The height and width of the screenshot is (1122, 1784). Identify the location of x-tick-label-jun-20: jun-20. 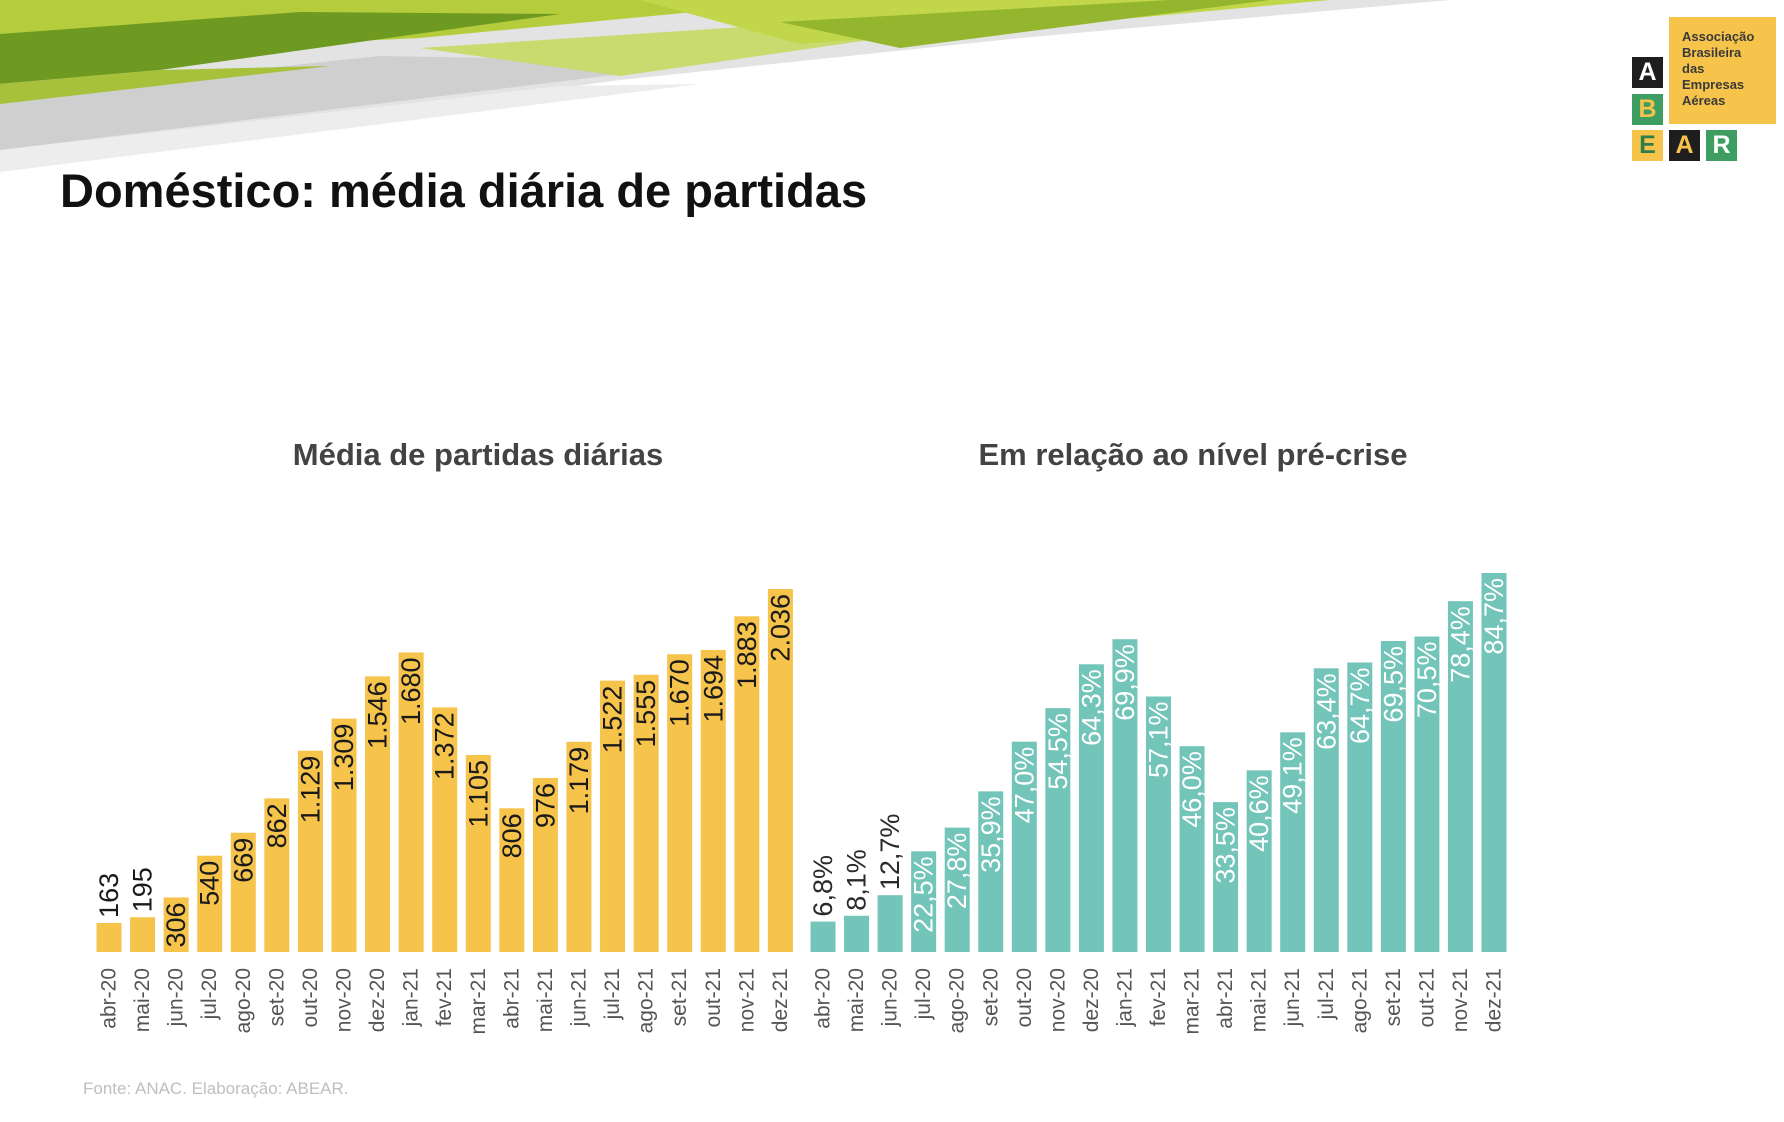
(176, 997).